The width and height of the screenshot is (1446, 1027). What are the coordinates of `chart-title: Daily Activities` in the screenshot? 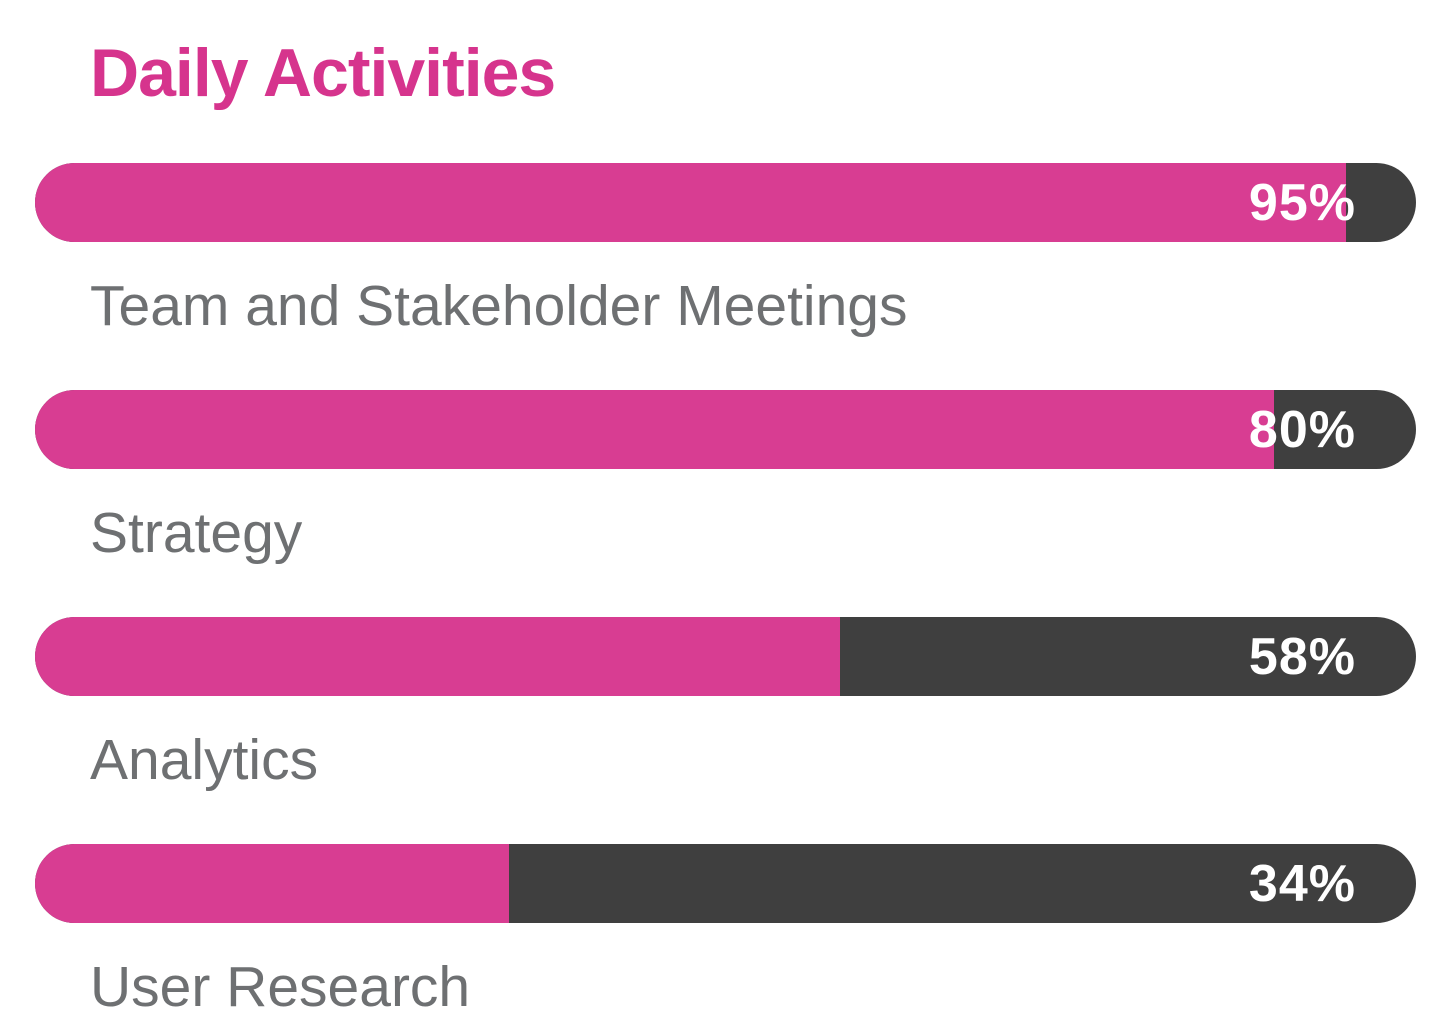 It's located at (323, 73).